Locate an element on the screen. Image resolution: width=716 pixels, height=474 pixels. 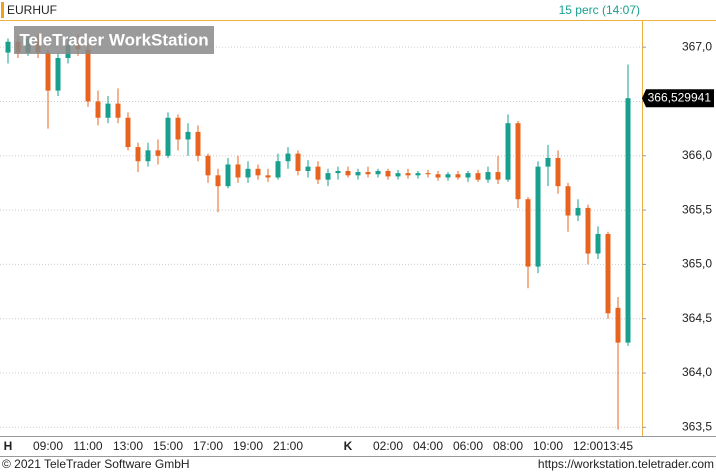
last-price-box is located at coordinates (678, 98).